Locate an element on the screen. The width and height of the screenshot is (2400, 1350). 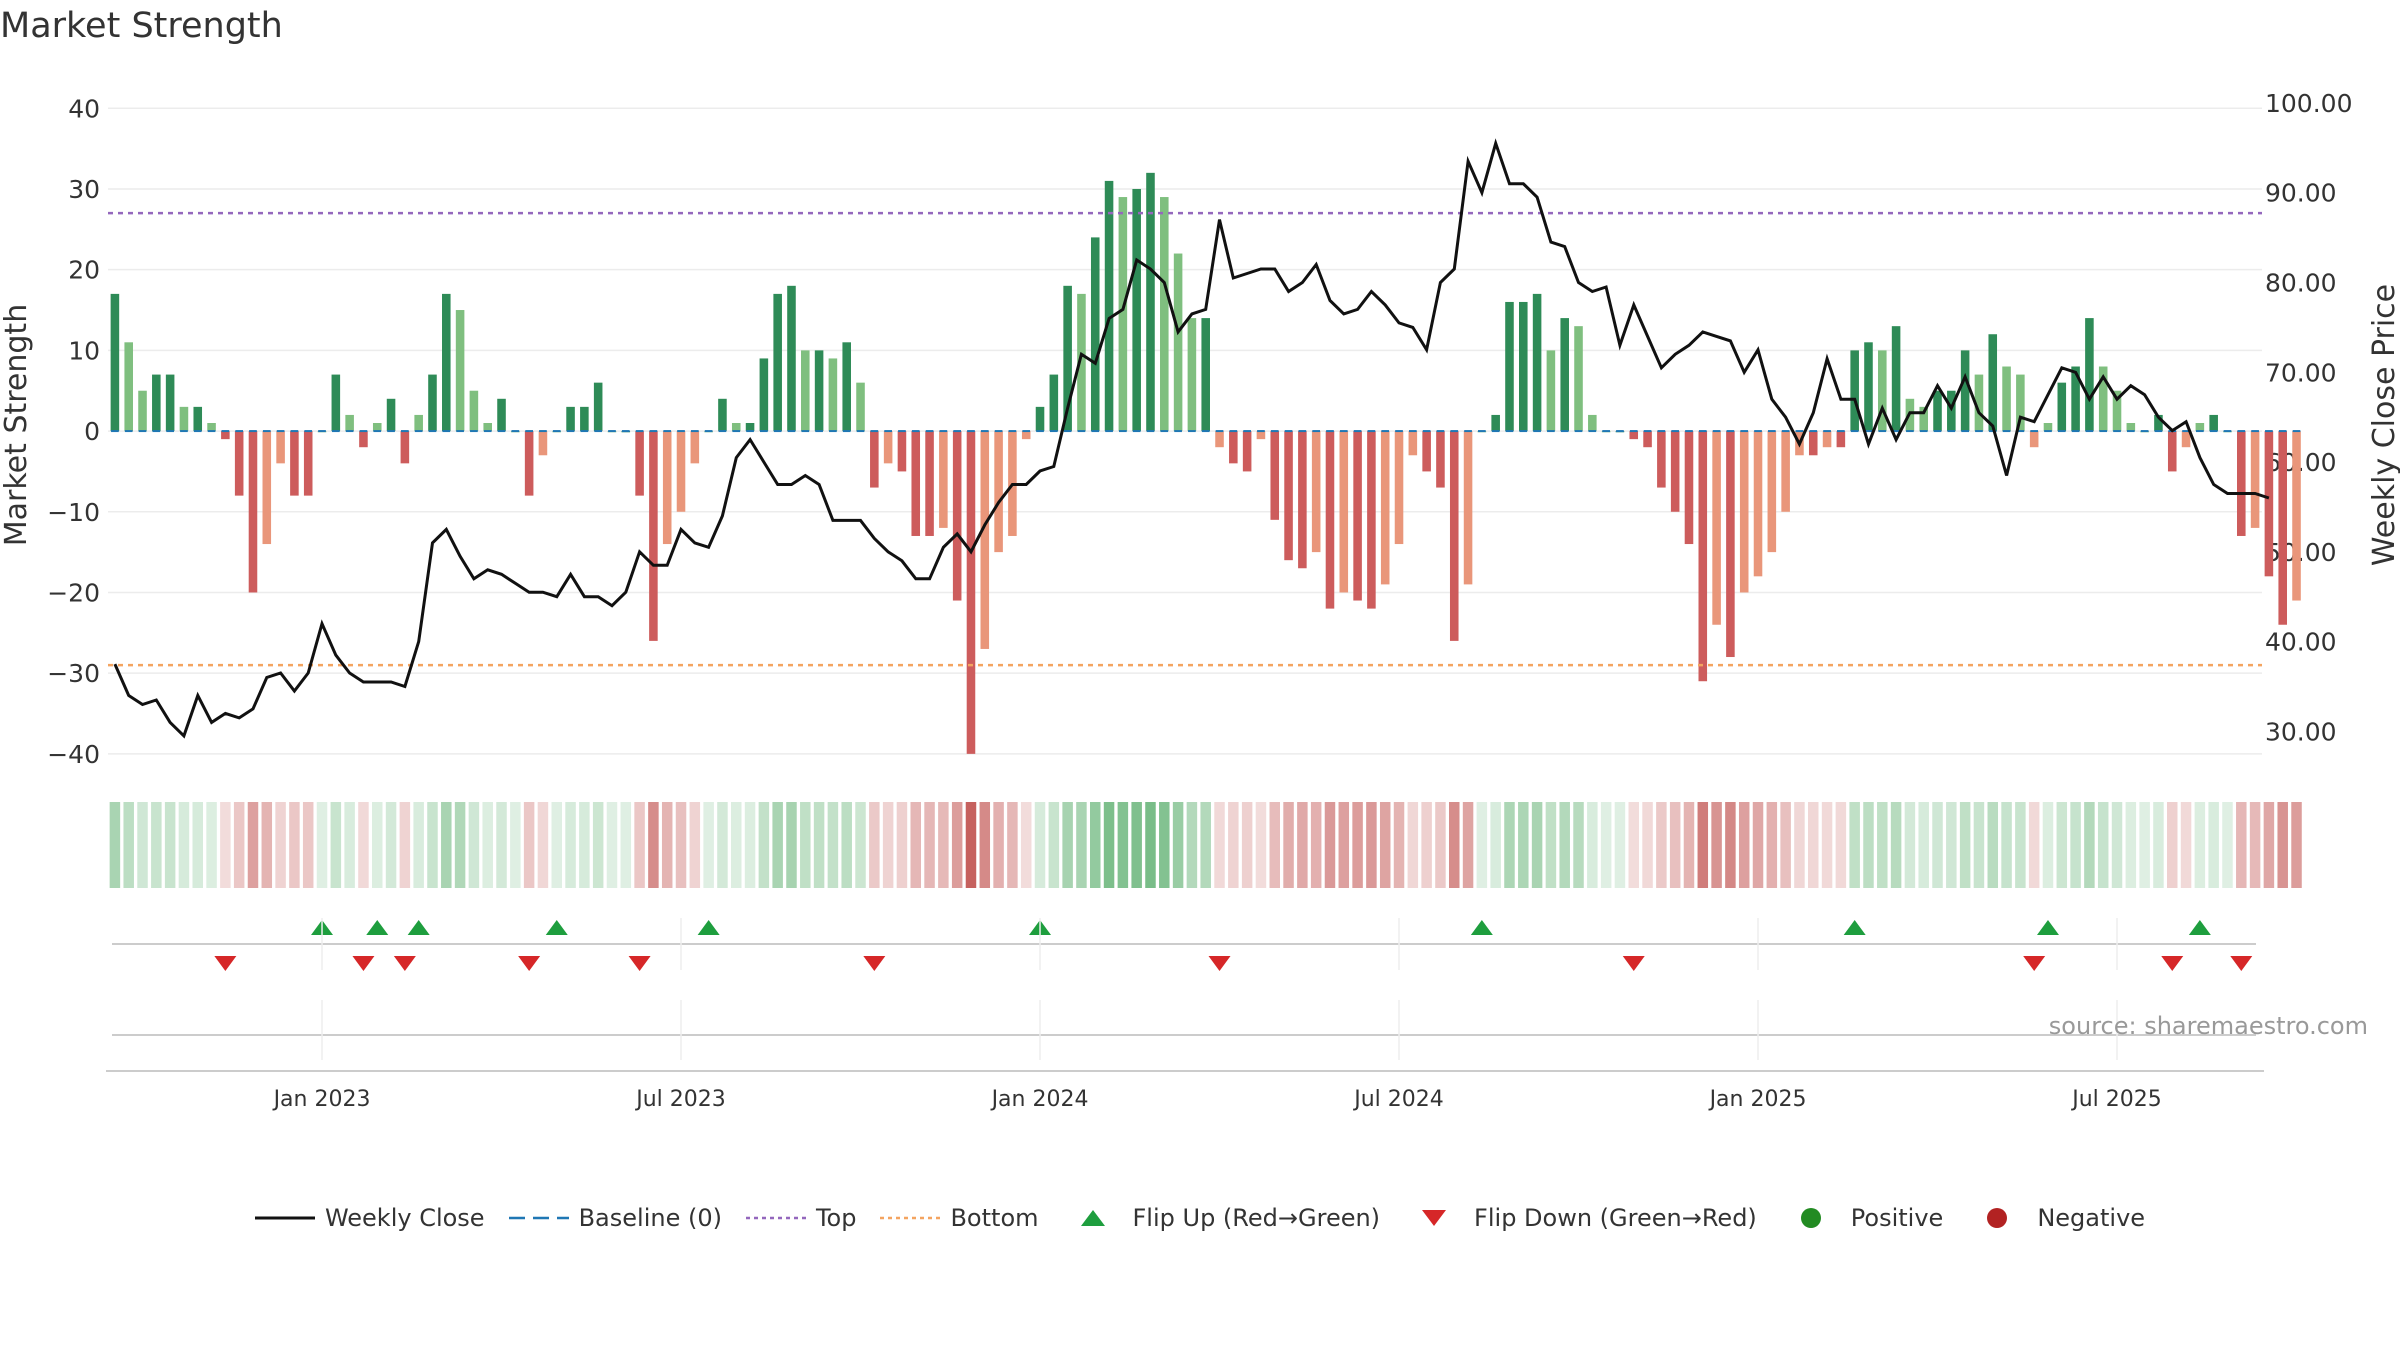
legend-label: Top is located at coordinates (836, 1218).